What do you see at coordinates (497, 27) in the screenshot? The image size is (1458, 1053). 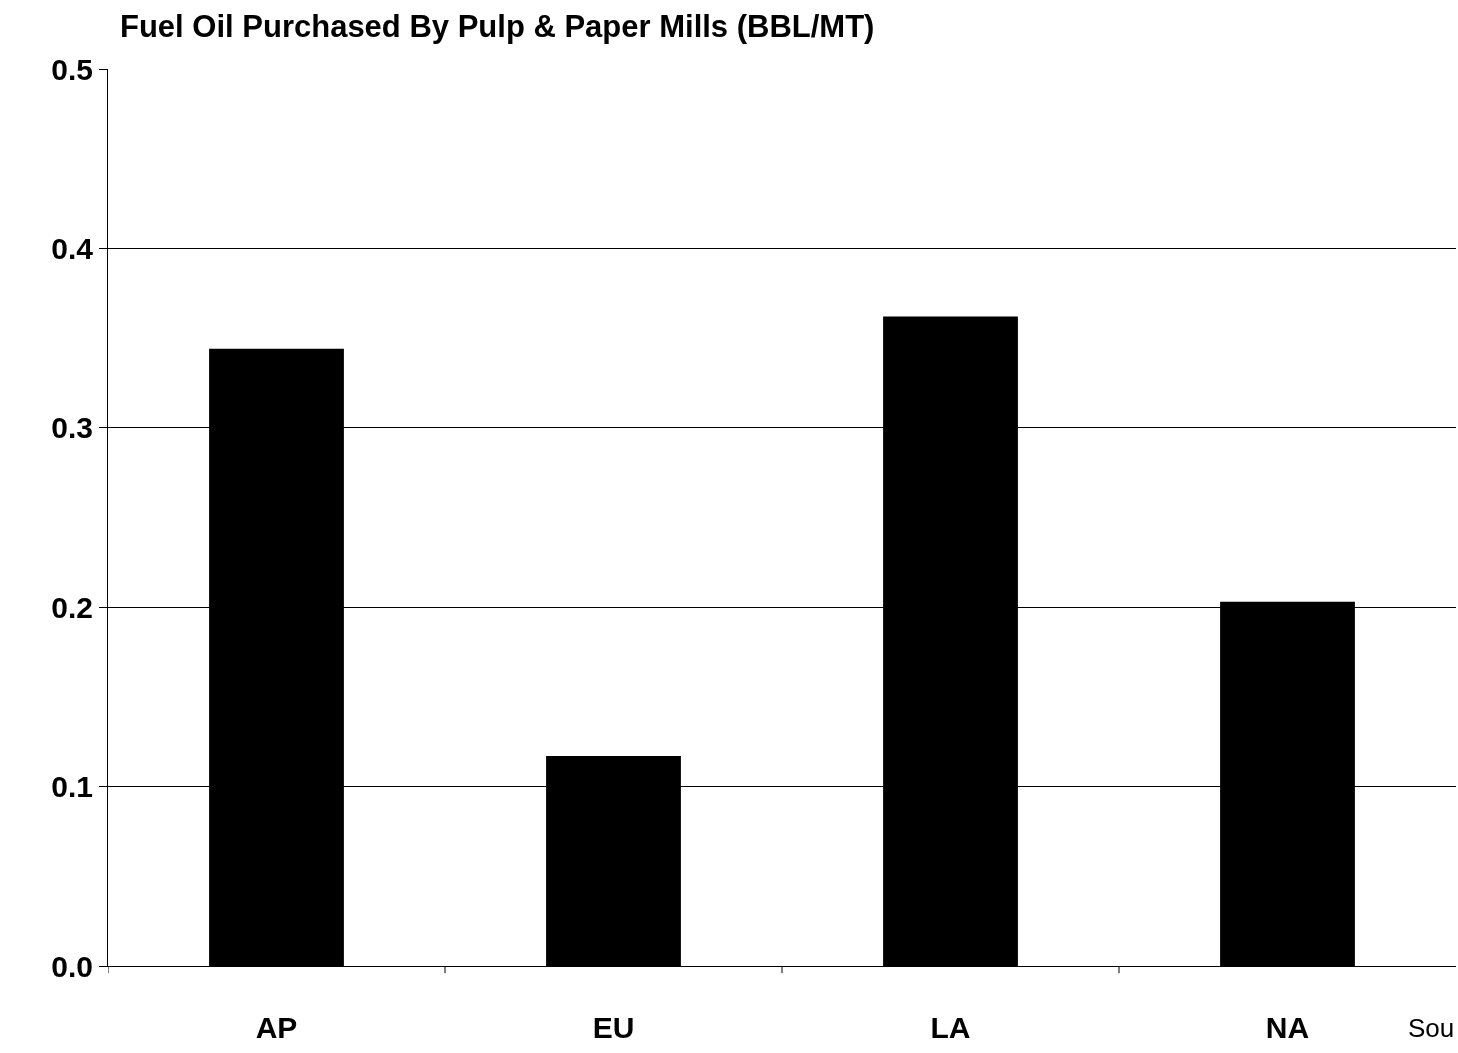 I see `chart-title: Fuel Oil Purchased By Pulp & Paper Mills (BBL/MT)` at bounding box center [497, 27].